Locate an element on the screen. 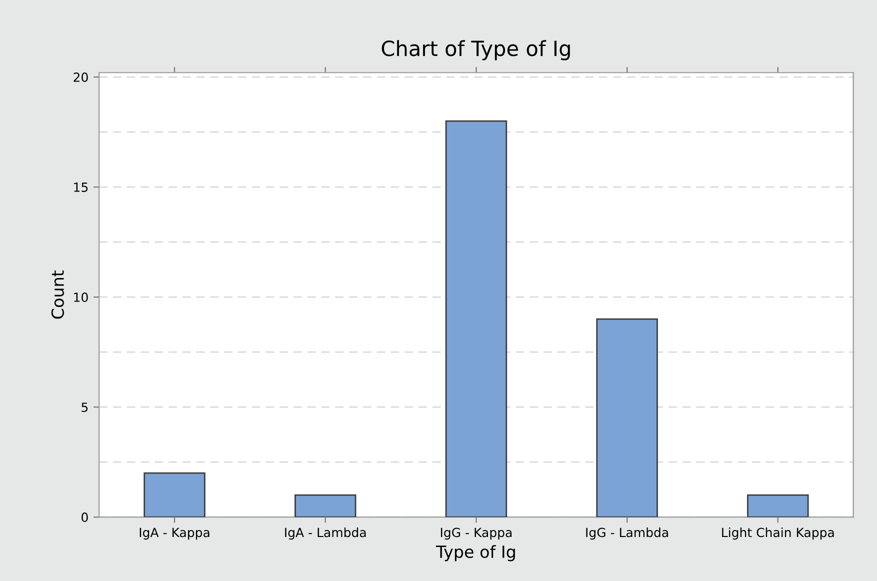 Image resolution: width=877 pixels, height=581 pixels. x-axis-title: Type of Ig is located at coordinates (475, 553).